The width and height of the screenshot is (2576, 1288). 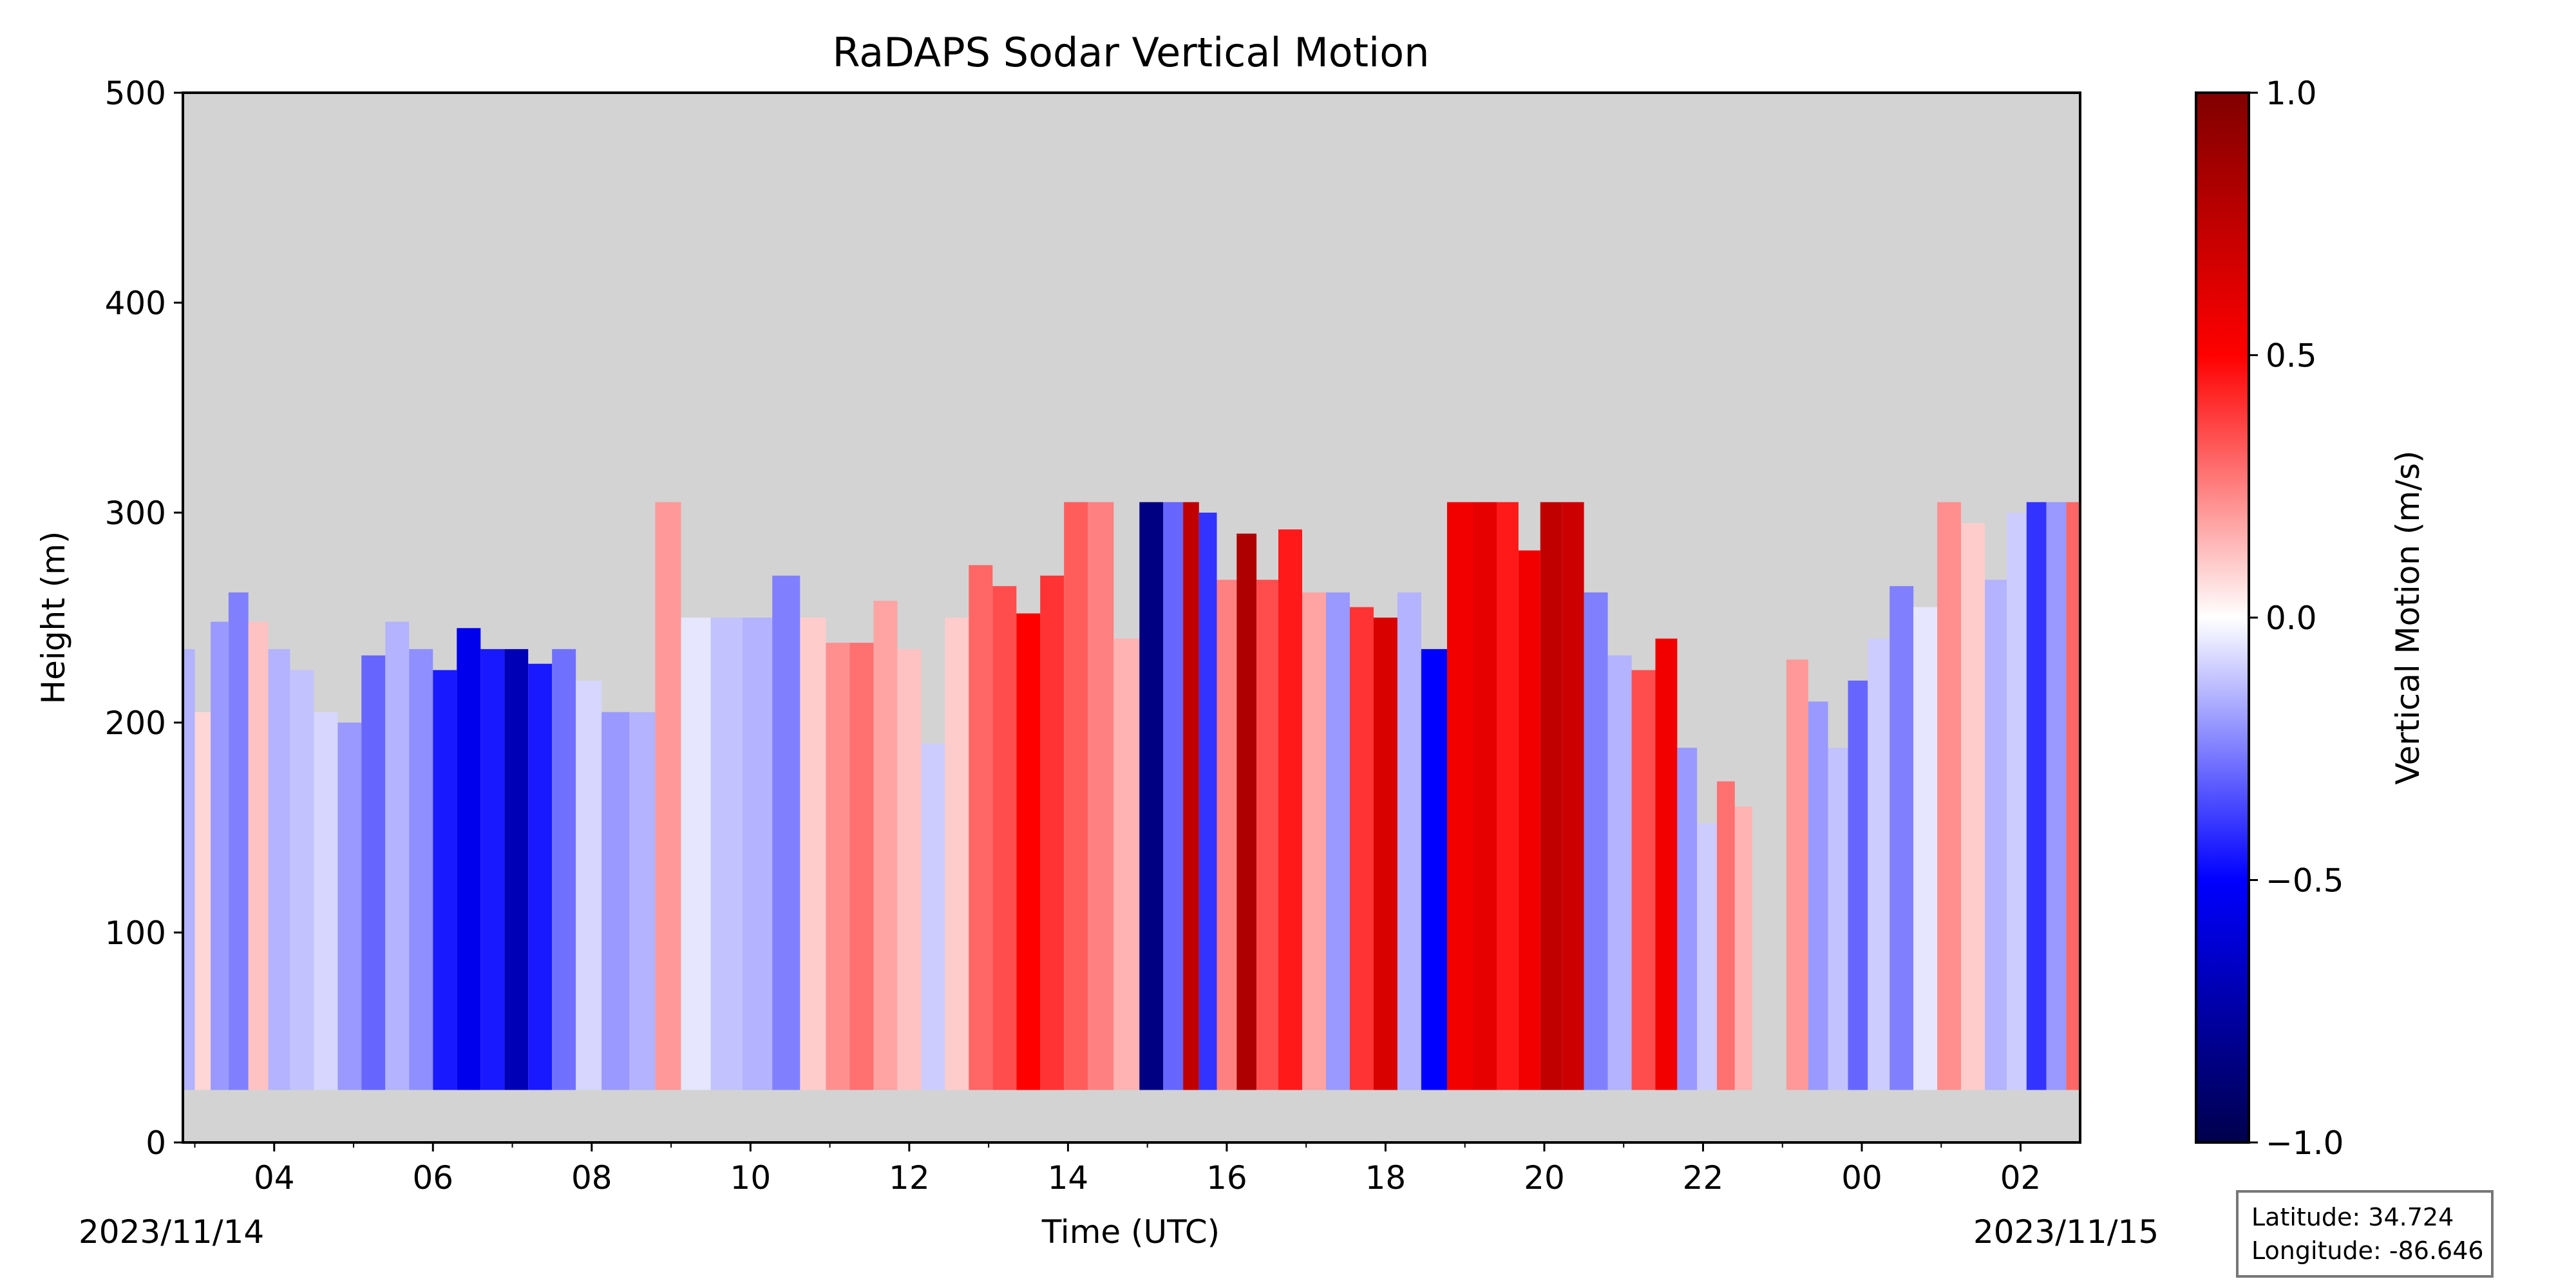 I want to click on y-tick-label: 400, so click(x=135, y=303).